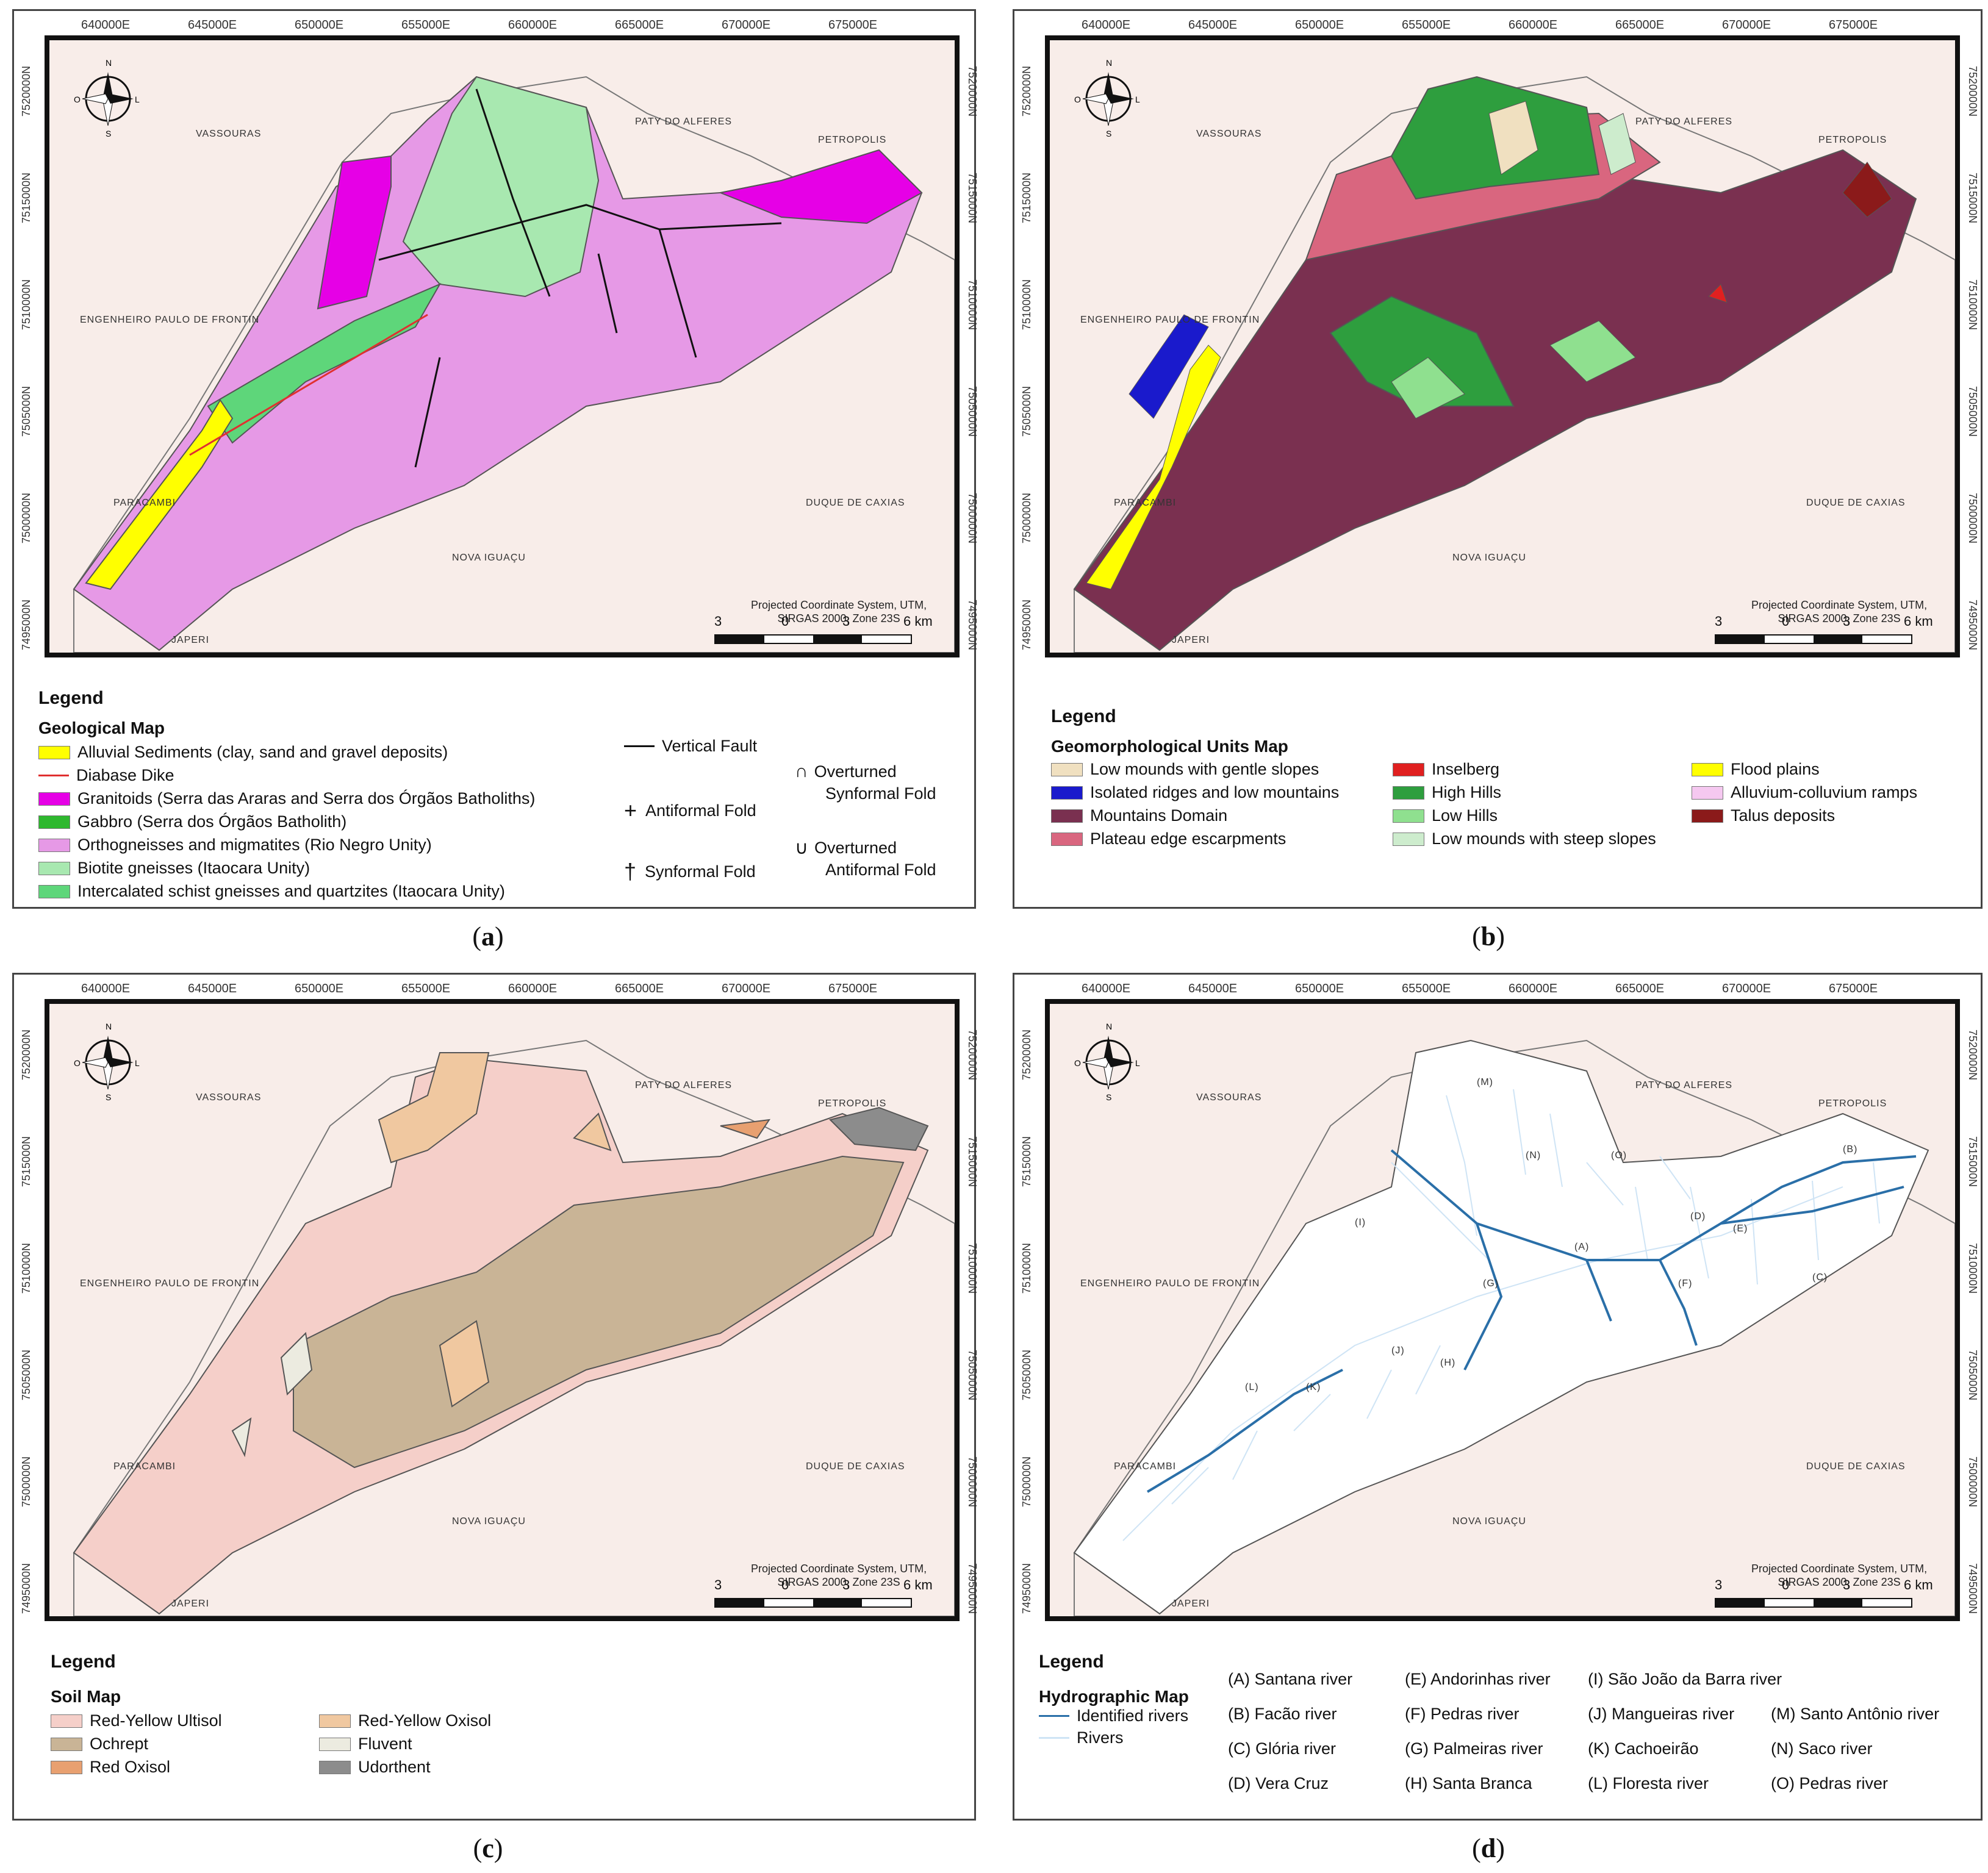 The image size is (1988, 1873). What do you see at coordinates (365, 1744) in the screenshot?
I see `legend-item: Fluvent` at bounding box center [365, 1744].